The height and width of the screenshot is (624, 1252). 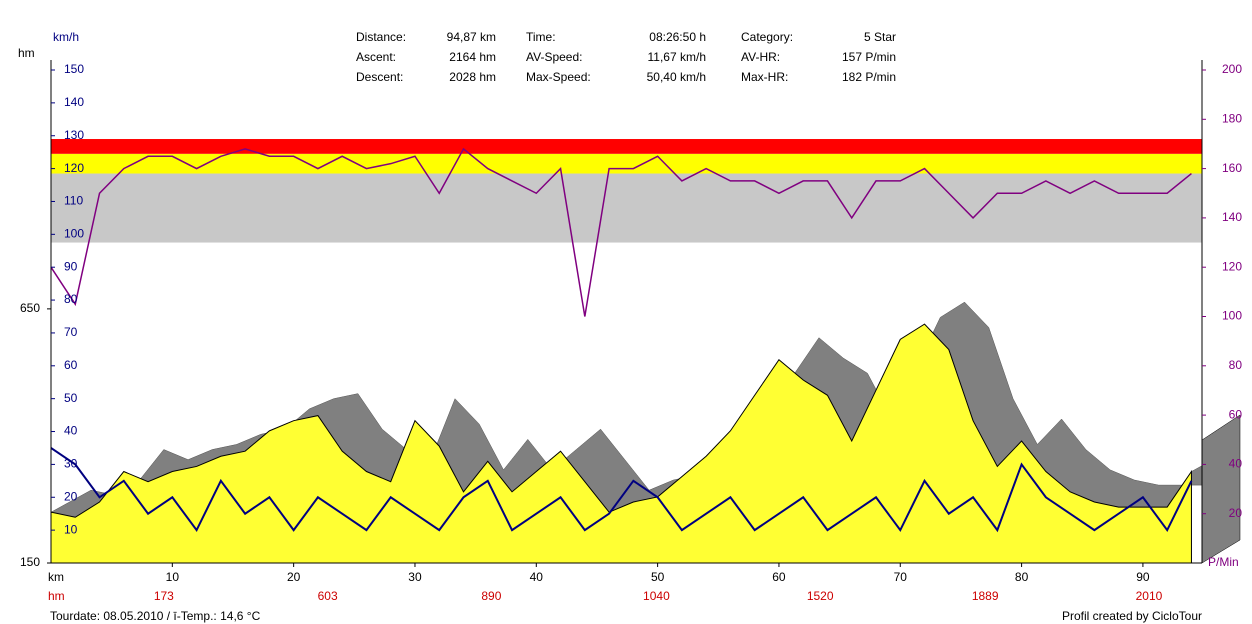 I want to click on speed-tick-label: 70, so click(x=71, y=332).